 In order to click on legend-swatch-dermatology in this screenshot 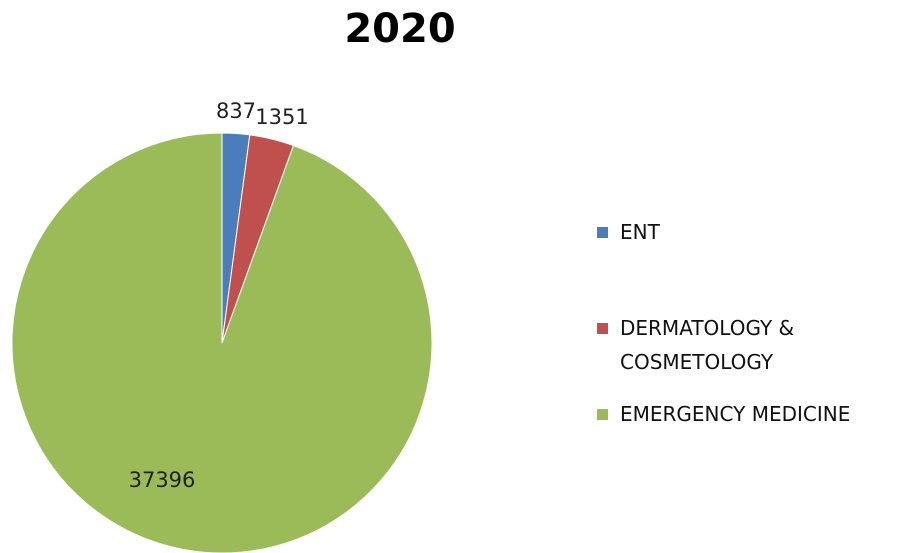, I will do `click(602, 328)`.